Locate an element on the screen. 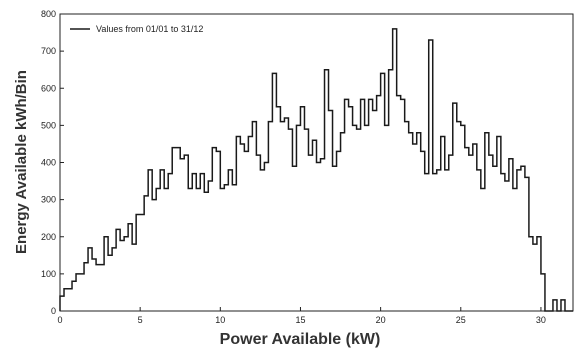 The image size is (575, 349). x-tick-label: 10 is located at coordinates (220, 320).